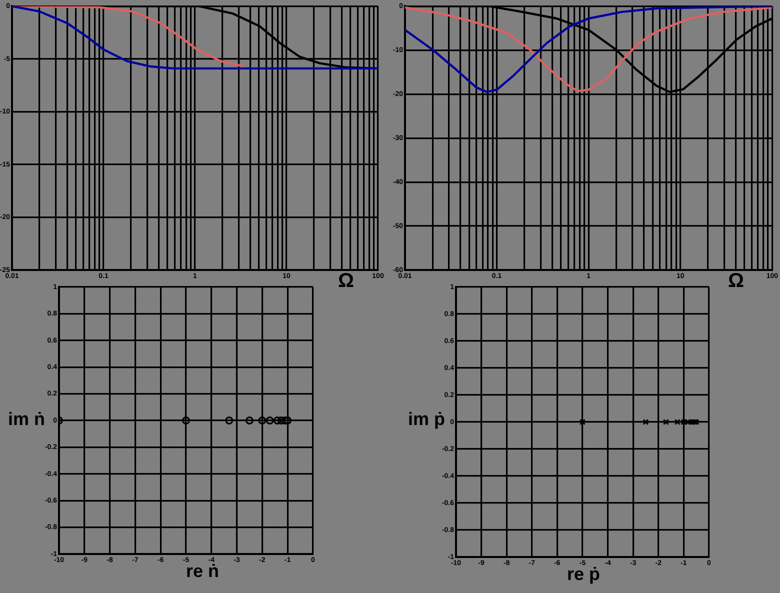  What do you see at coordinates (583, 574) in the screenshot?
I see `x-axis-title: re ṗ` at bounding box center [583, 574].